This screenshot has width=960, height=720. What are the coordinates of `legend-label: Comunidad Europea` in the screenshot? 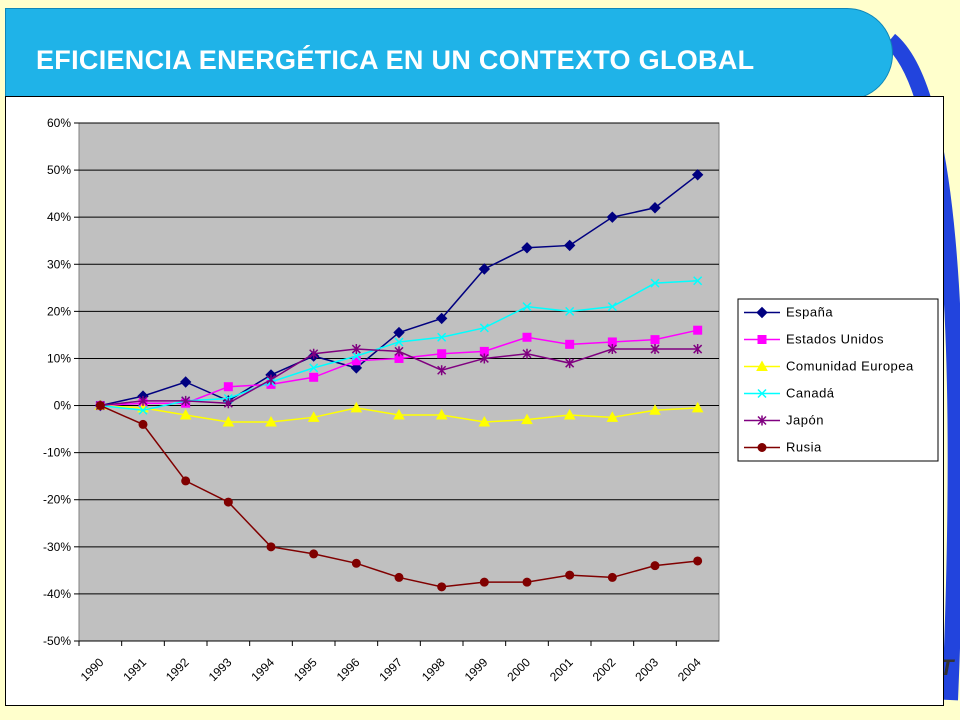 It's located at (850, 366).